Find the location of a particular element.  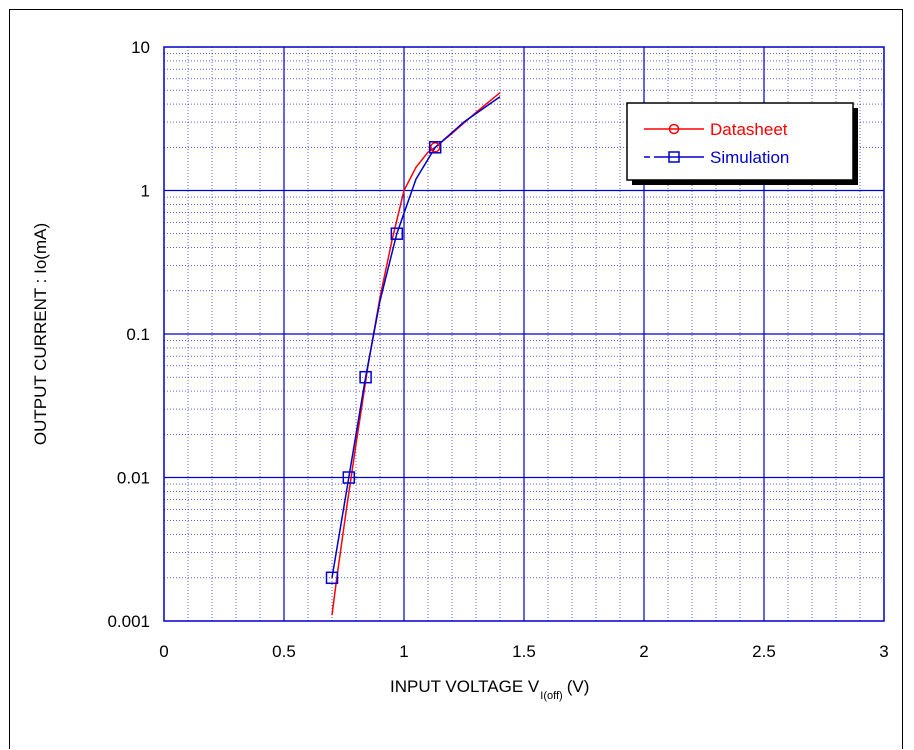

x-tick-label: 1.5 is located at coordinates (524, 651).